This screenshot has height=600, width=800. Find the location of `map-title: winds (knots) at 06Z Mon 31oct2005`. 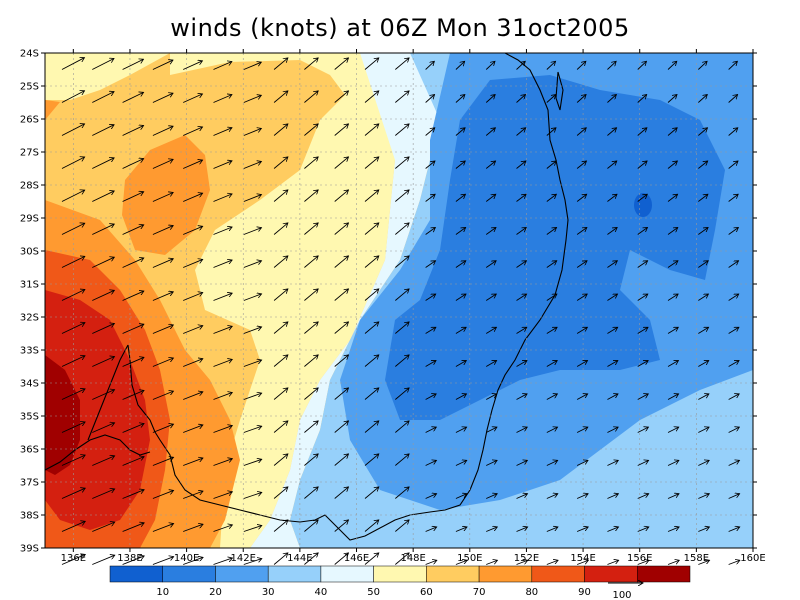

map-title: winds (knots) at 06Z Mon 31oct2005 is located at coordinates (400, 28).